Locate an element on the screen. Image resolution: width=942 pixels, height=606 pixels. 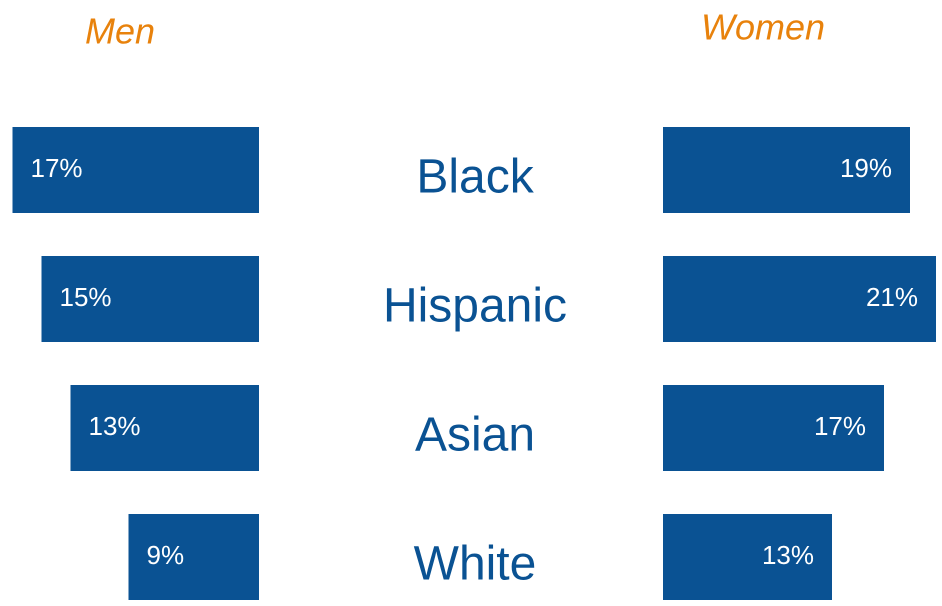
series-header: Women is located at coordinates (763, 27).